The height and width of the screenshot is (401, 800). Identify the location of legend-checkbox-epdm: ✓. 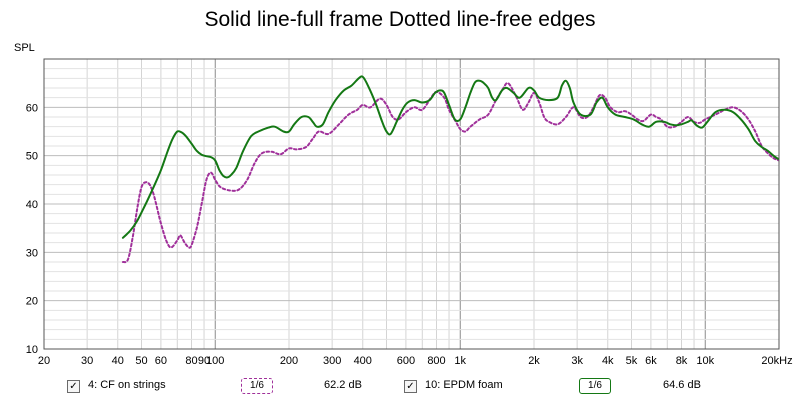
(410, 386).